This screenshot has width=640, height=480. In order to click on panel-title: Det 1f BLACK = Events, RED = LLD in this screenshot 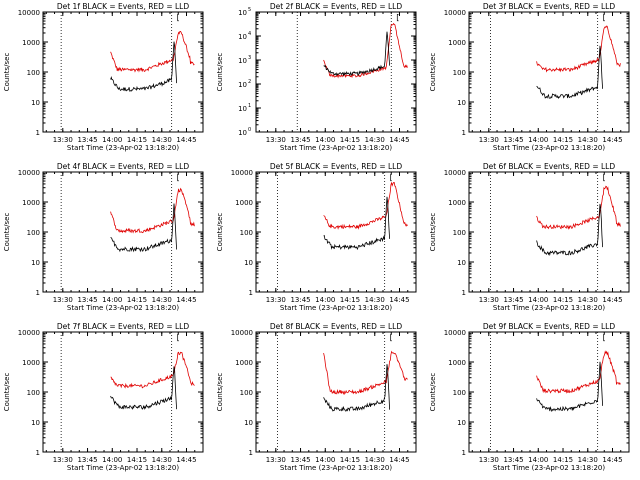, I will do `click(123, 6)`.